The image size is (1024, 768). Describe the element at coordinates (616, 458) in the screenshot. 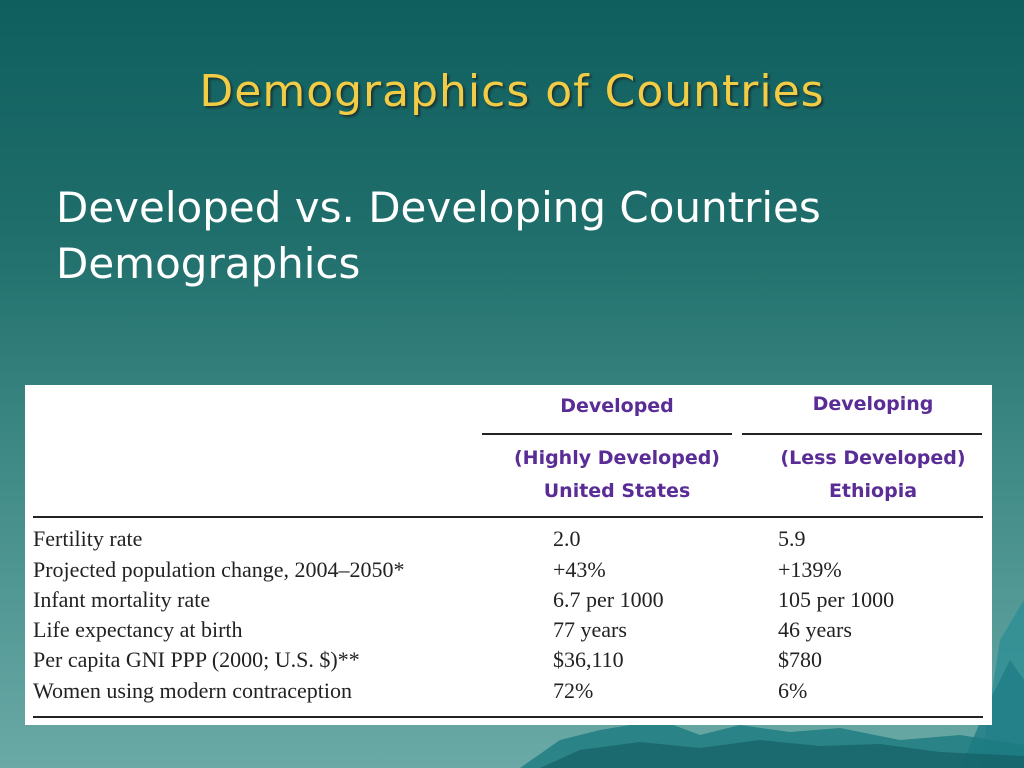

I see `subheader-developed-1: (Highly Developed)` at that location.